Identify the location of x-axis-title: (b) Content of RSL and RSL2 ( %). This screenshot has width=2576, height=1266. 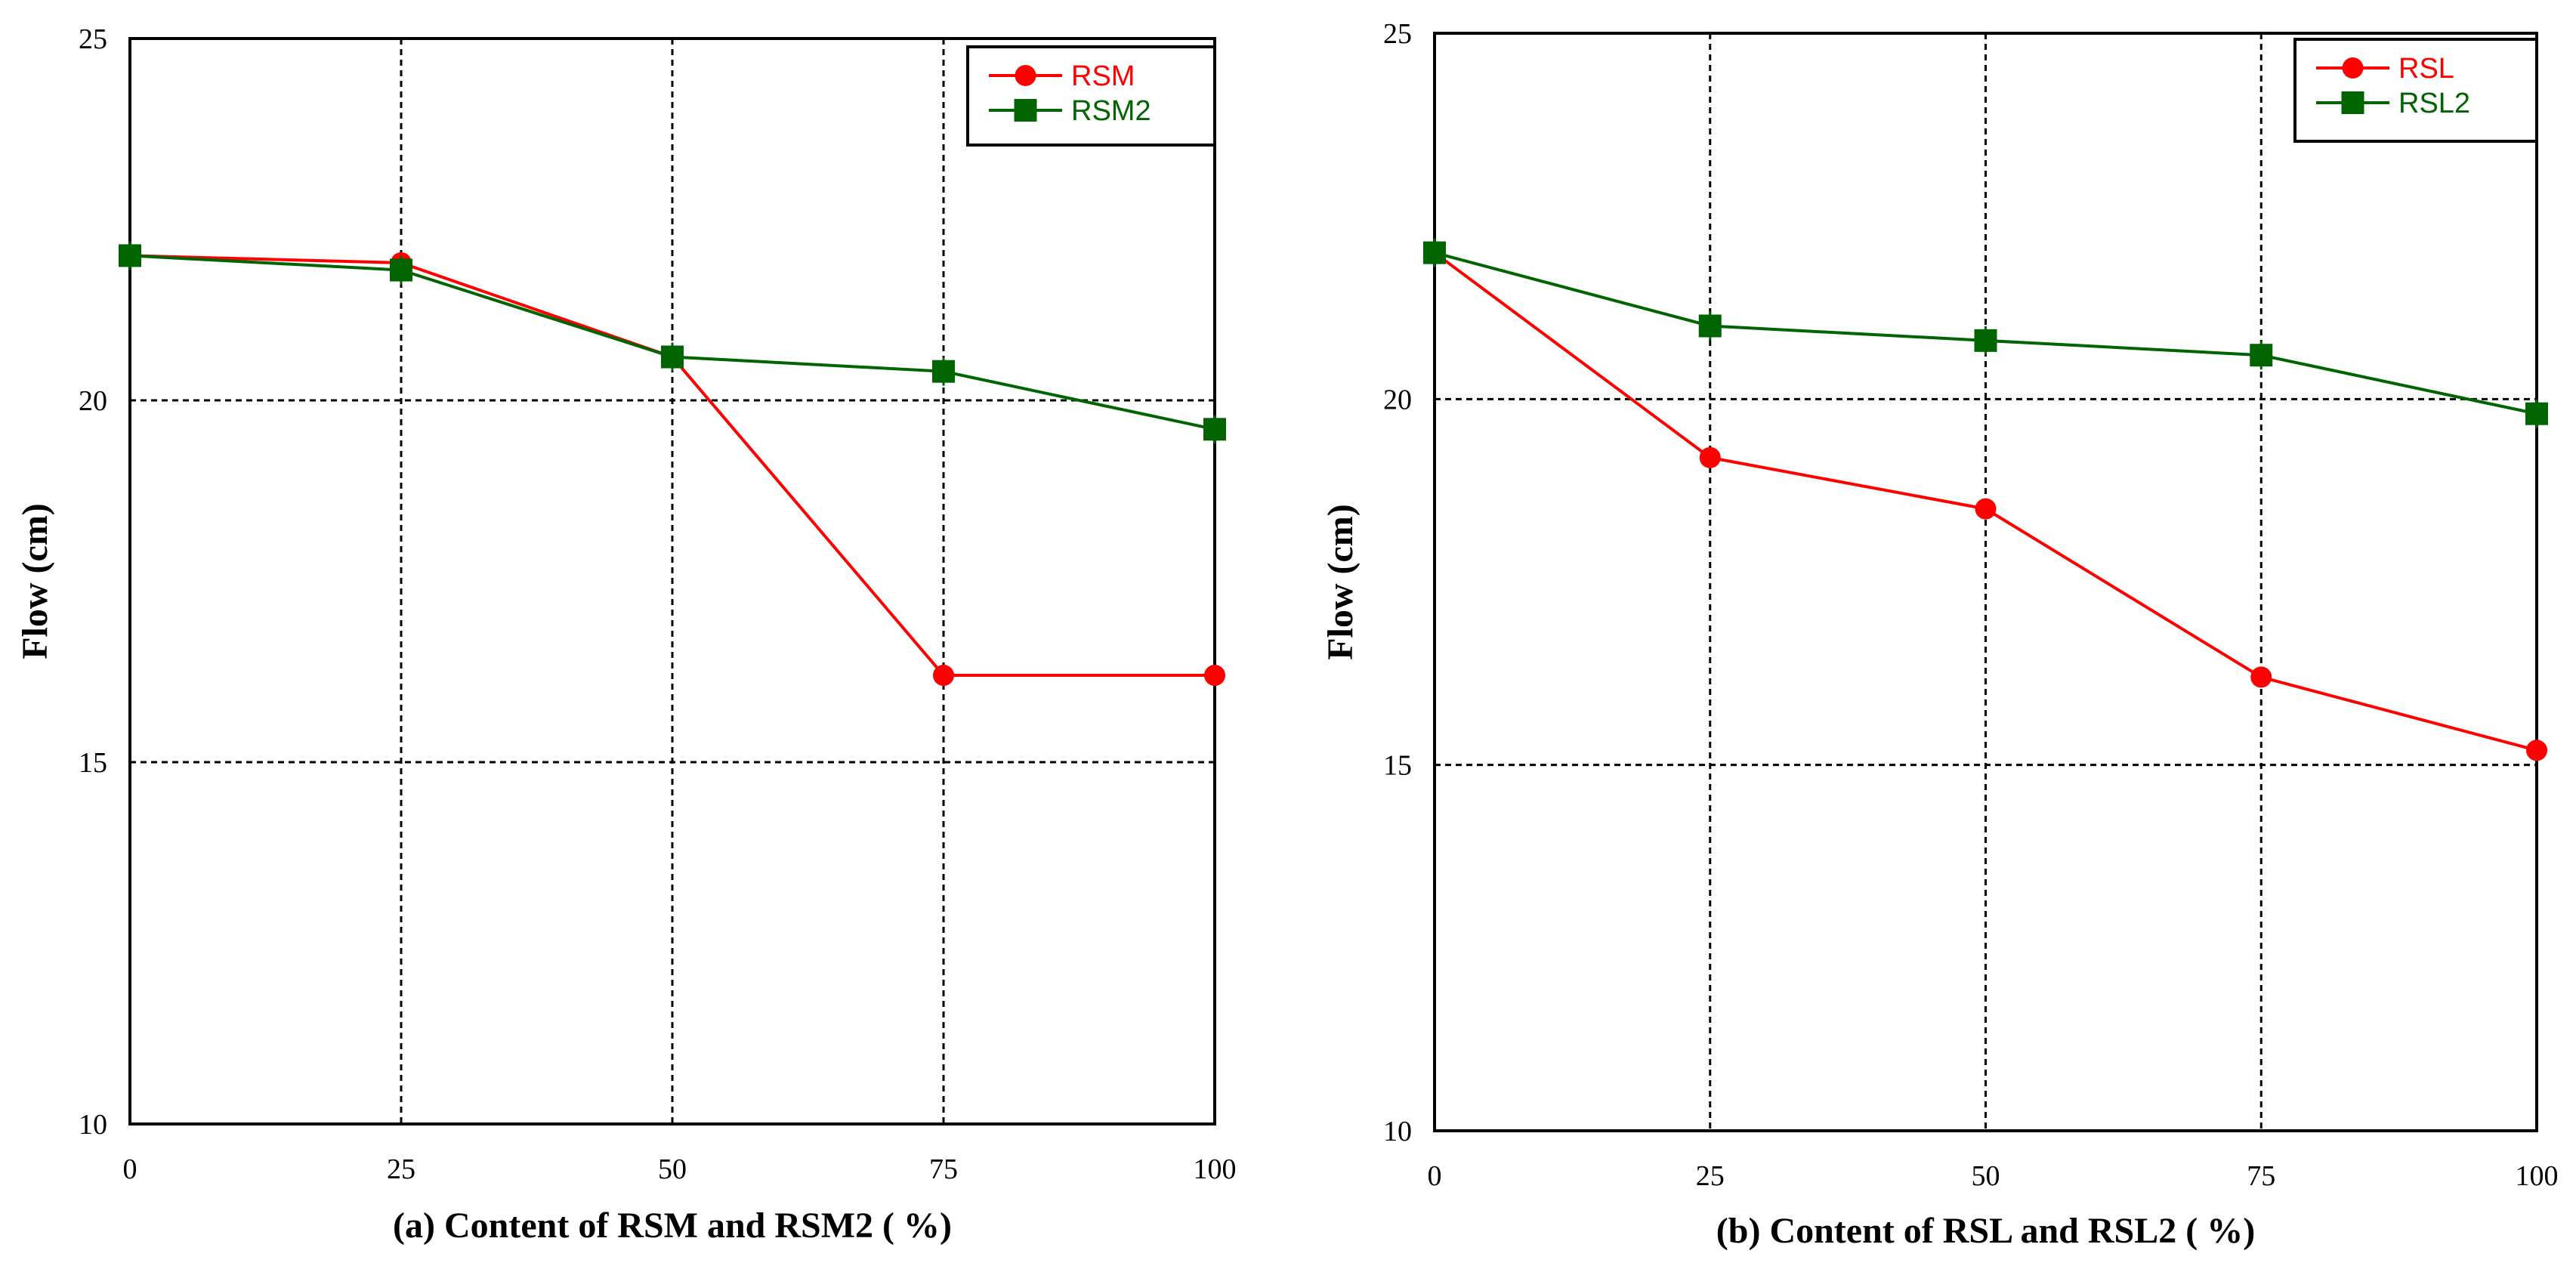
(1985, 1231).